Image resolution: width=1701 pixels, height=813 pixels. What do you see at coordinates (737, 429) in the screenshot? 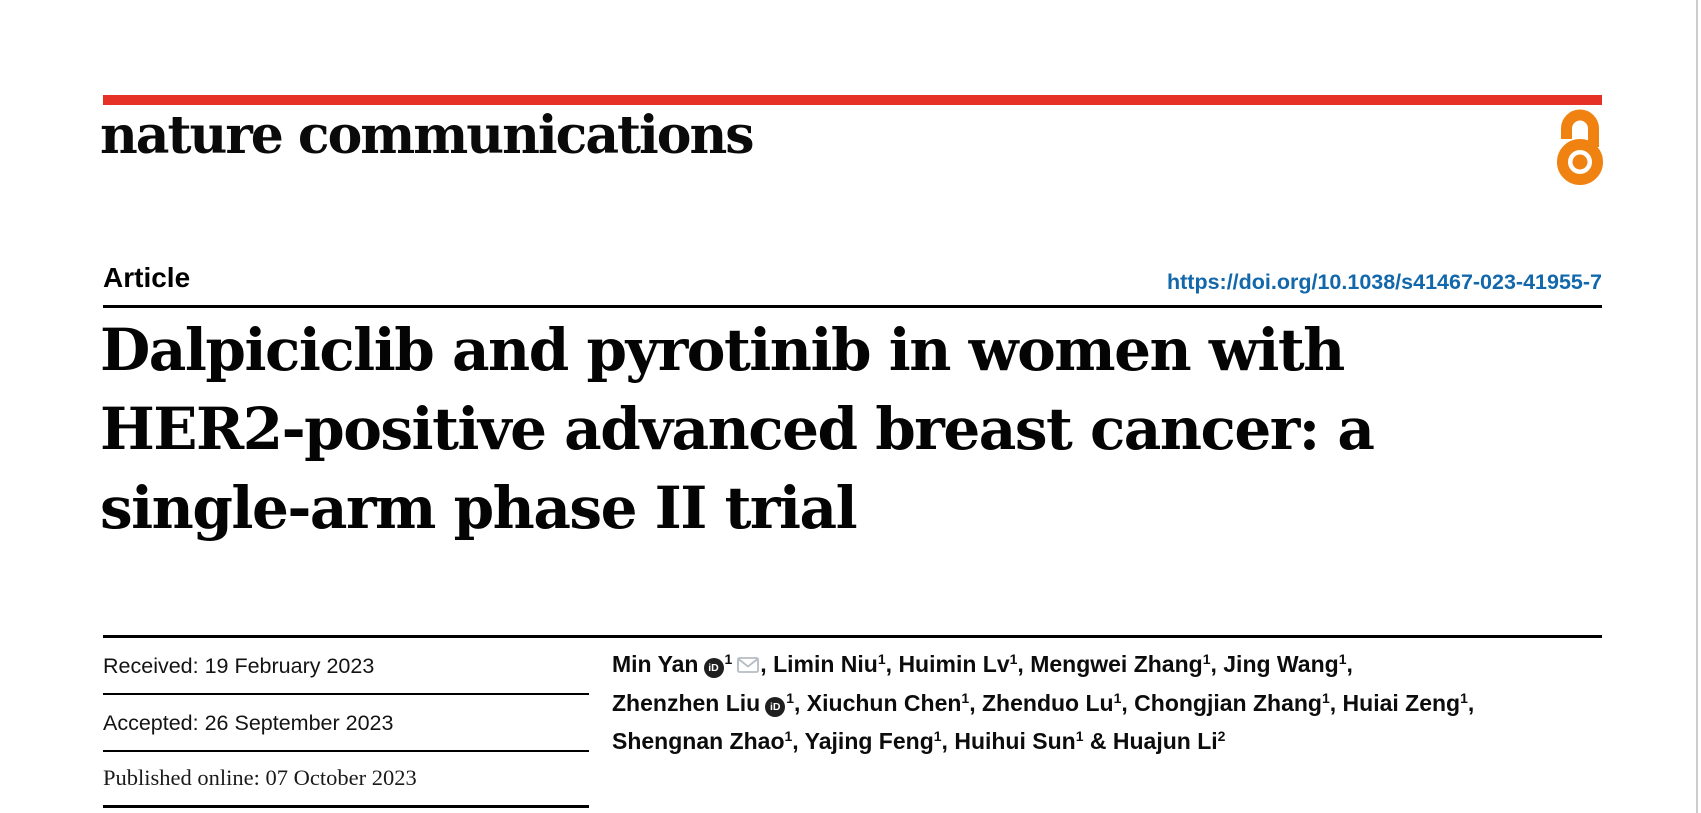
I see `article-title-line: HER2-positive advanced breast cancer: a` at bounding box center [737, 429].